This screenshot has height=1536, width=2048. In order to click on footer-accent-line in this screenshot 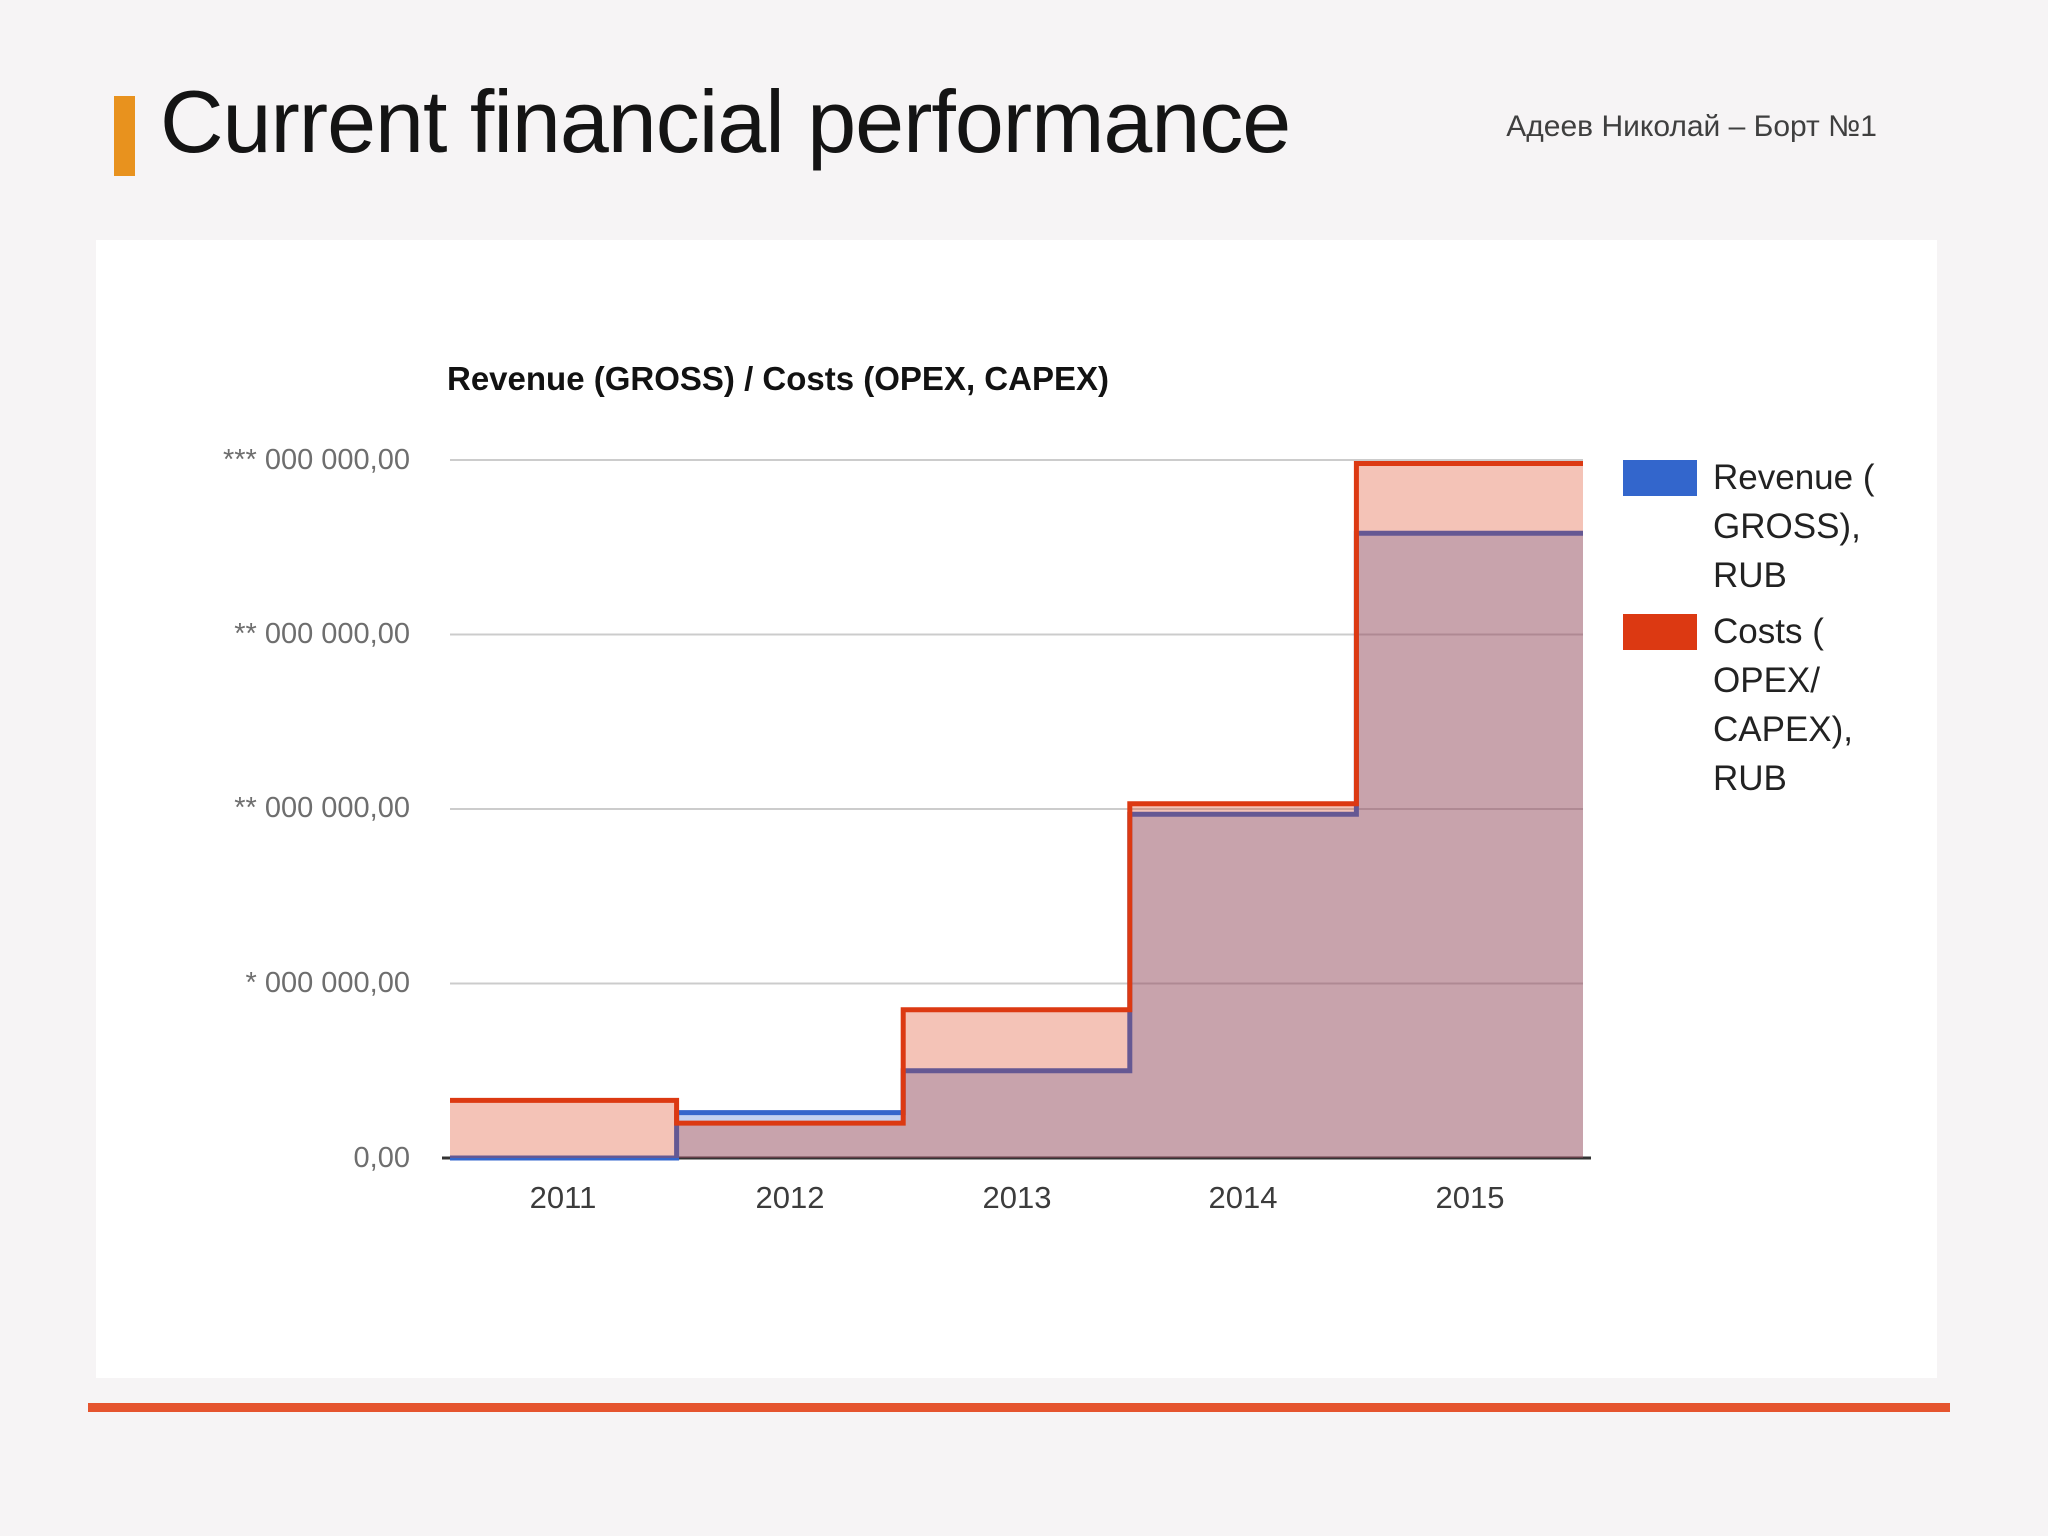, I will do `click(1019, 1407)`.